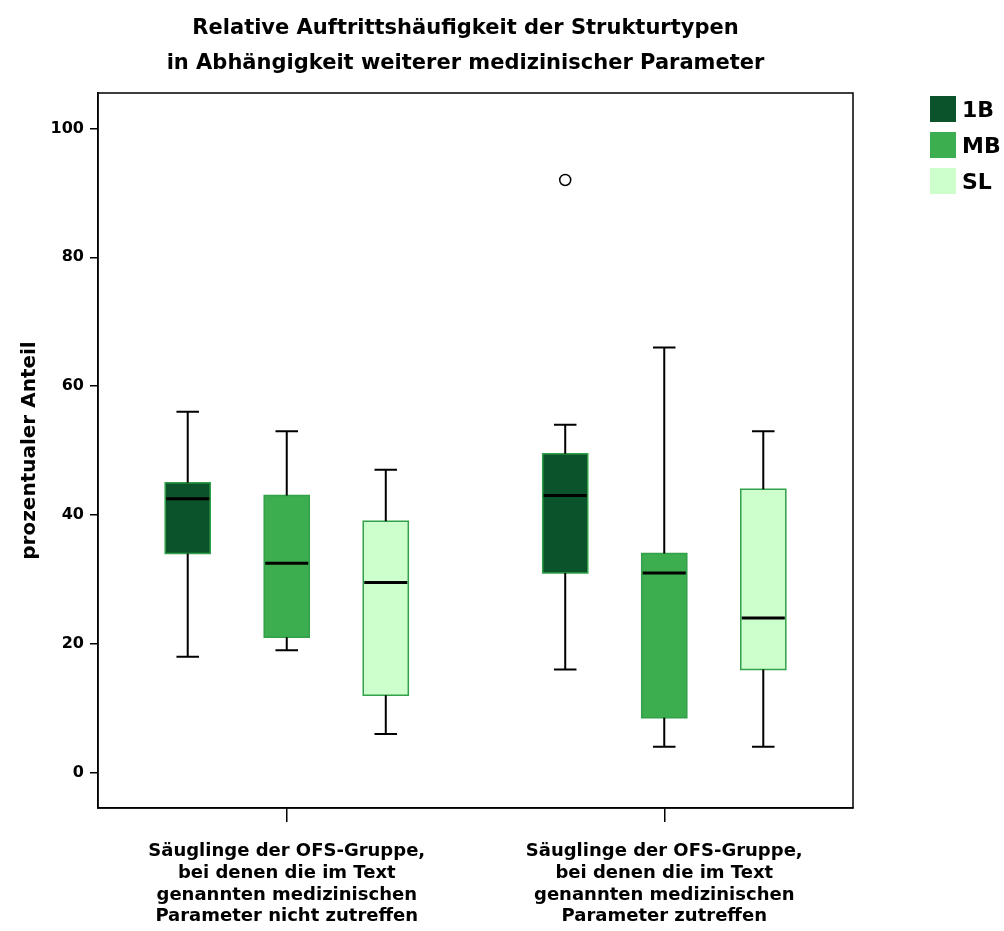  I want to click on y-tick-label: 40, so click(72, 514).